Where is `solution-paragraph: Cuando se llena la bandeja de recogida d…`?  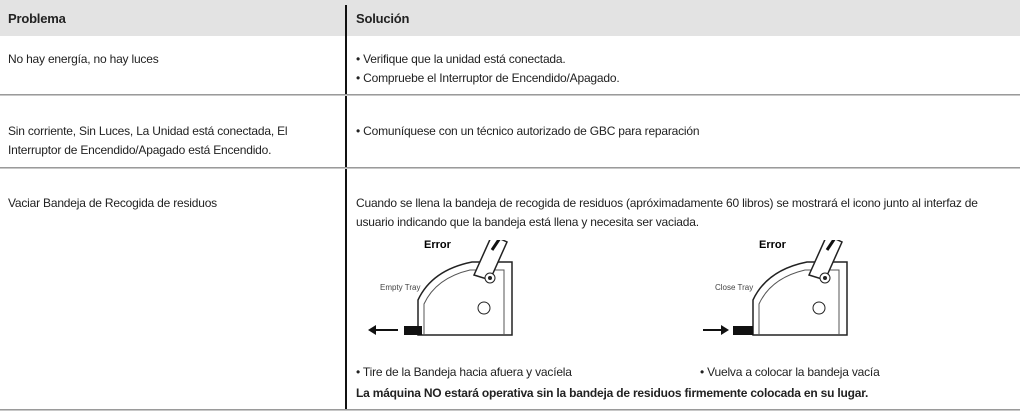
solution-paragraph: Cuando se llena la bandeja de recogida d… is located at coordinates (667, 212).